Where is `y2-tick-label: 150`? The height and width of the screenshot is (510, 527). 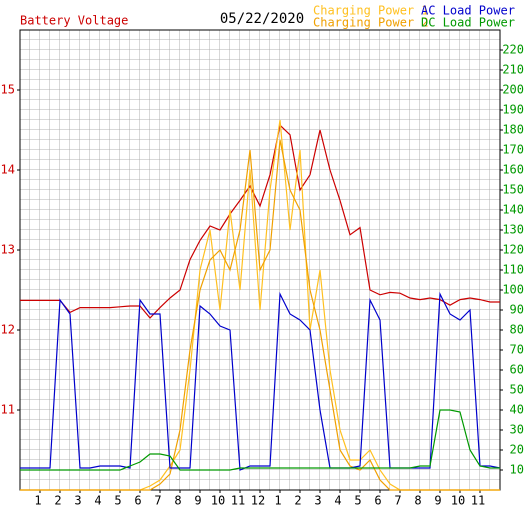 y2-tick-label: 150 is located at coordinates (513, 190).